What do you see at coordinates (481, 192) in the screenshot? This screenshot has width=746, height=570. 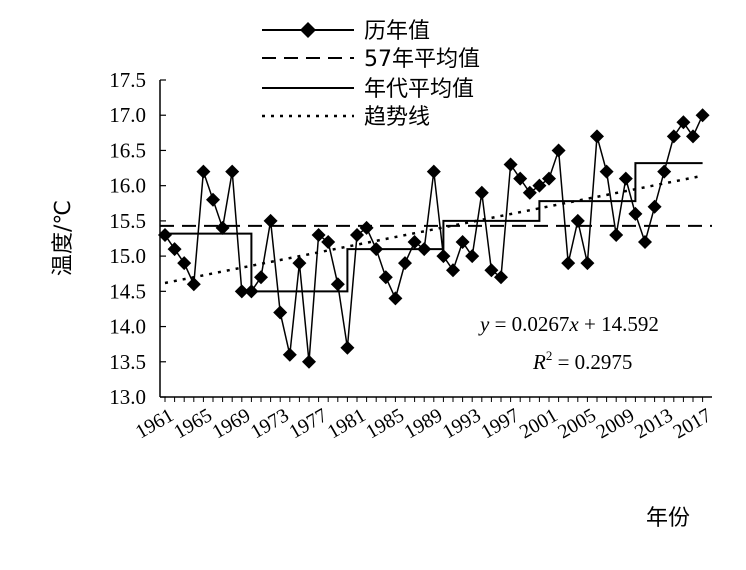 I see `data-point-1994` at bounding box center [481, 192].